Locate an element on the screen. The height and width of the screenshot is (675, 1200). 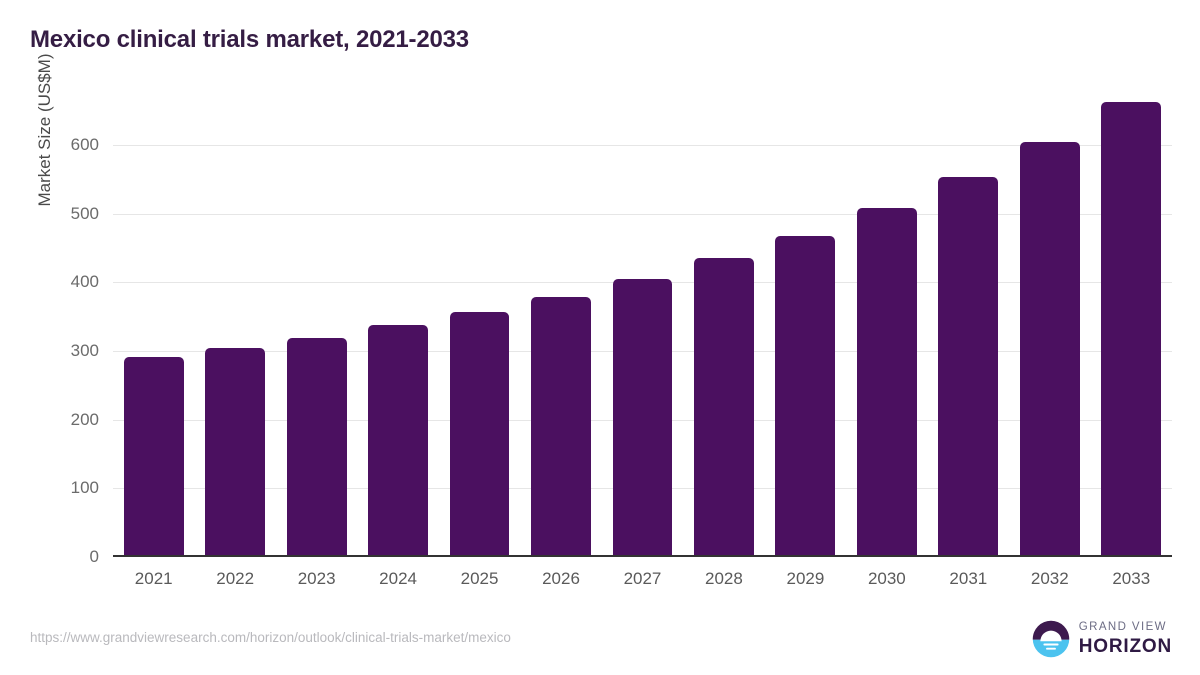
x-axis-tick-label: 2025 is located at coordinates (479, 578).